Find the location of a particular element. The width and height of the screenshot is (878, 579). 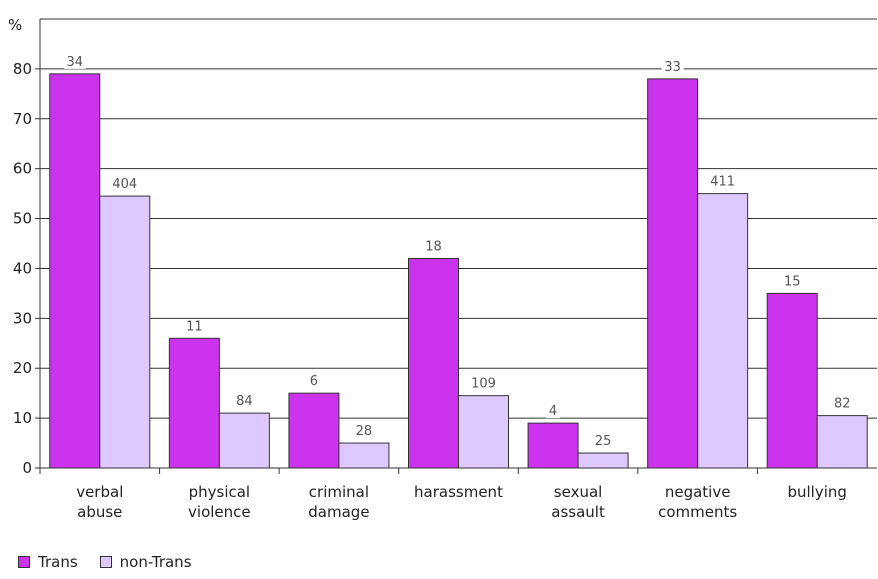

data-label: 6 is located at coordinates (314, 381).